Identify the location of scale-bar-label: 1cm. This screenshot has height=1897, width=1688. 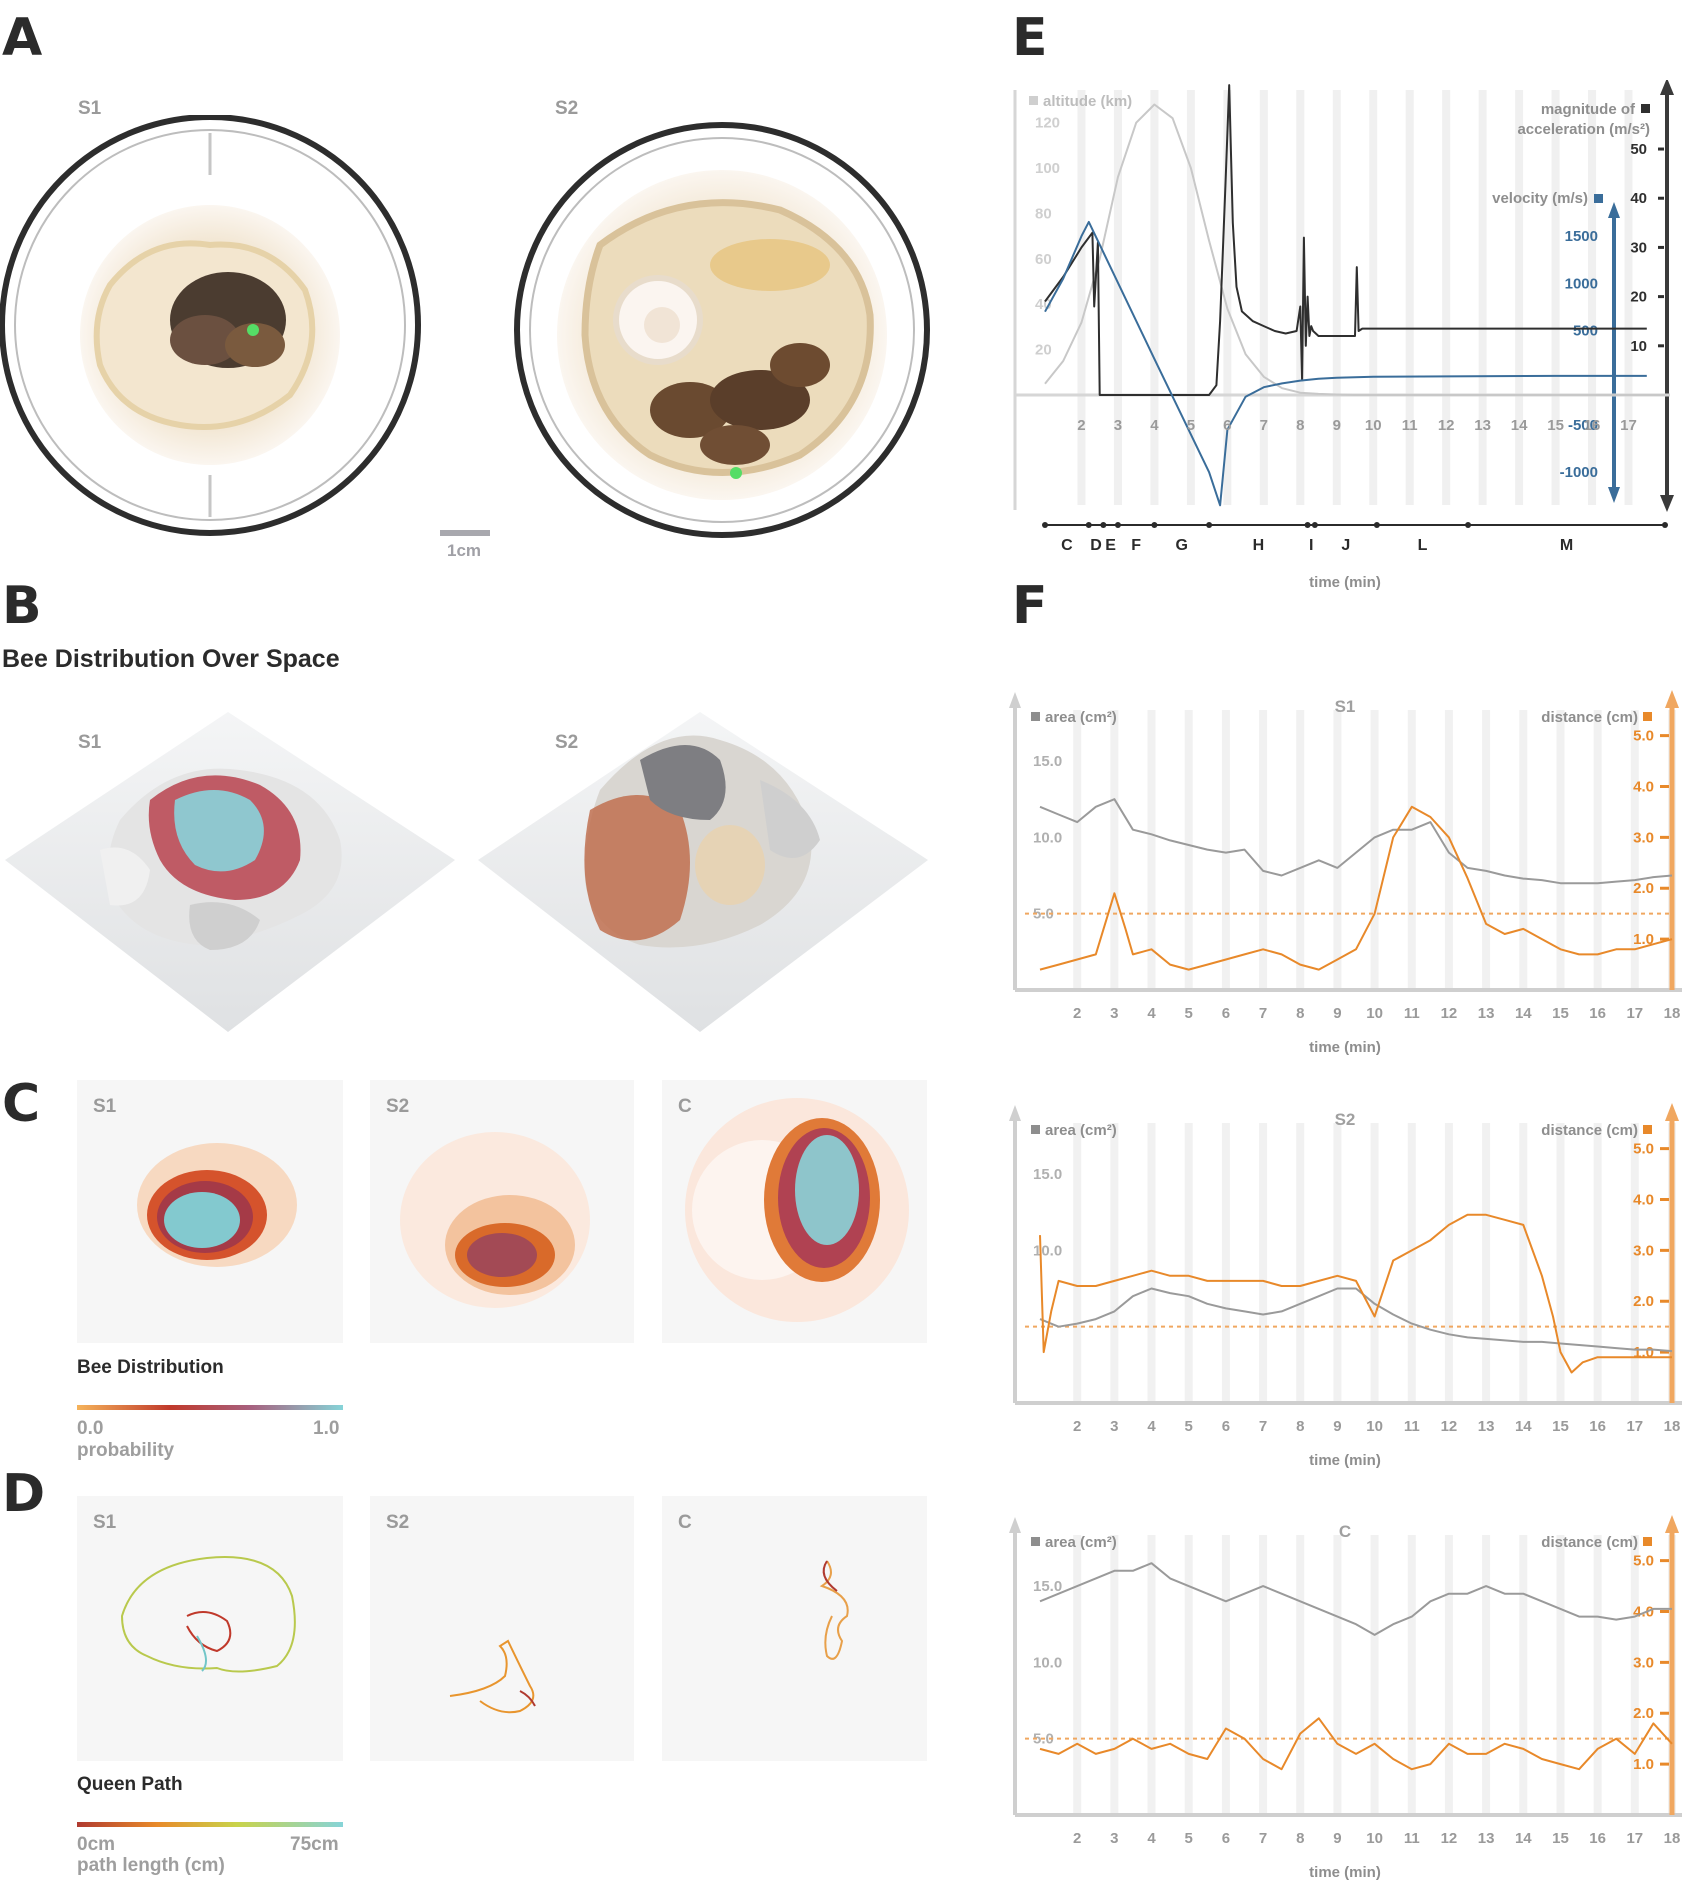
(464, 550).